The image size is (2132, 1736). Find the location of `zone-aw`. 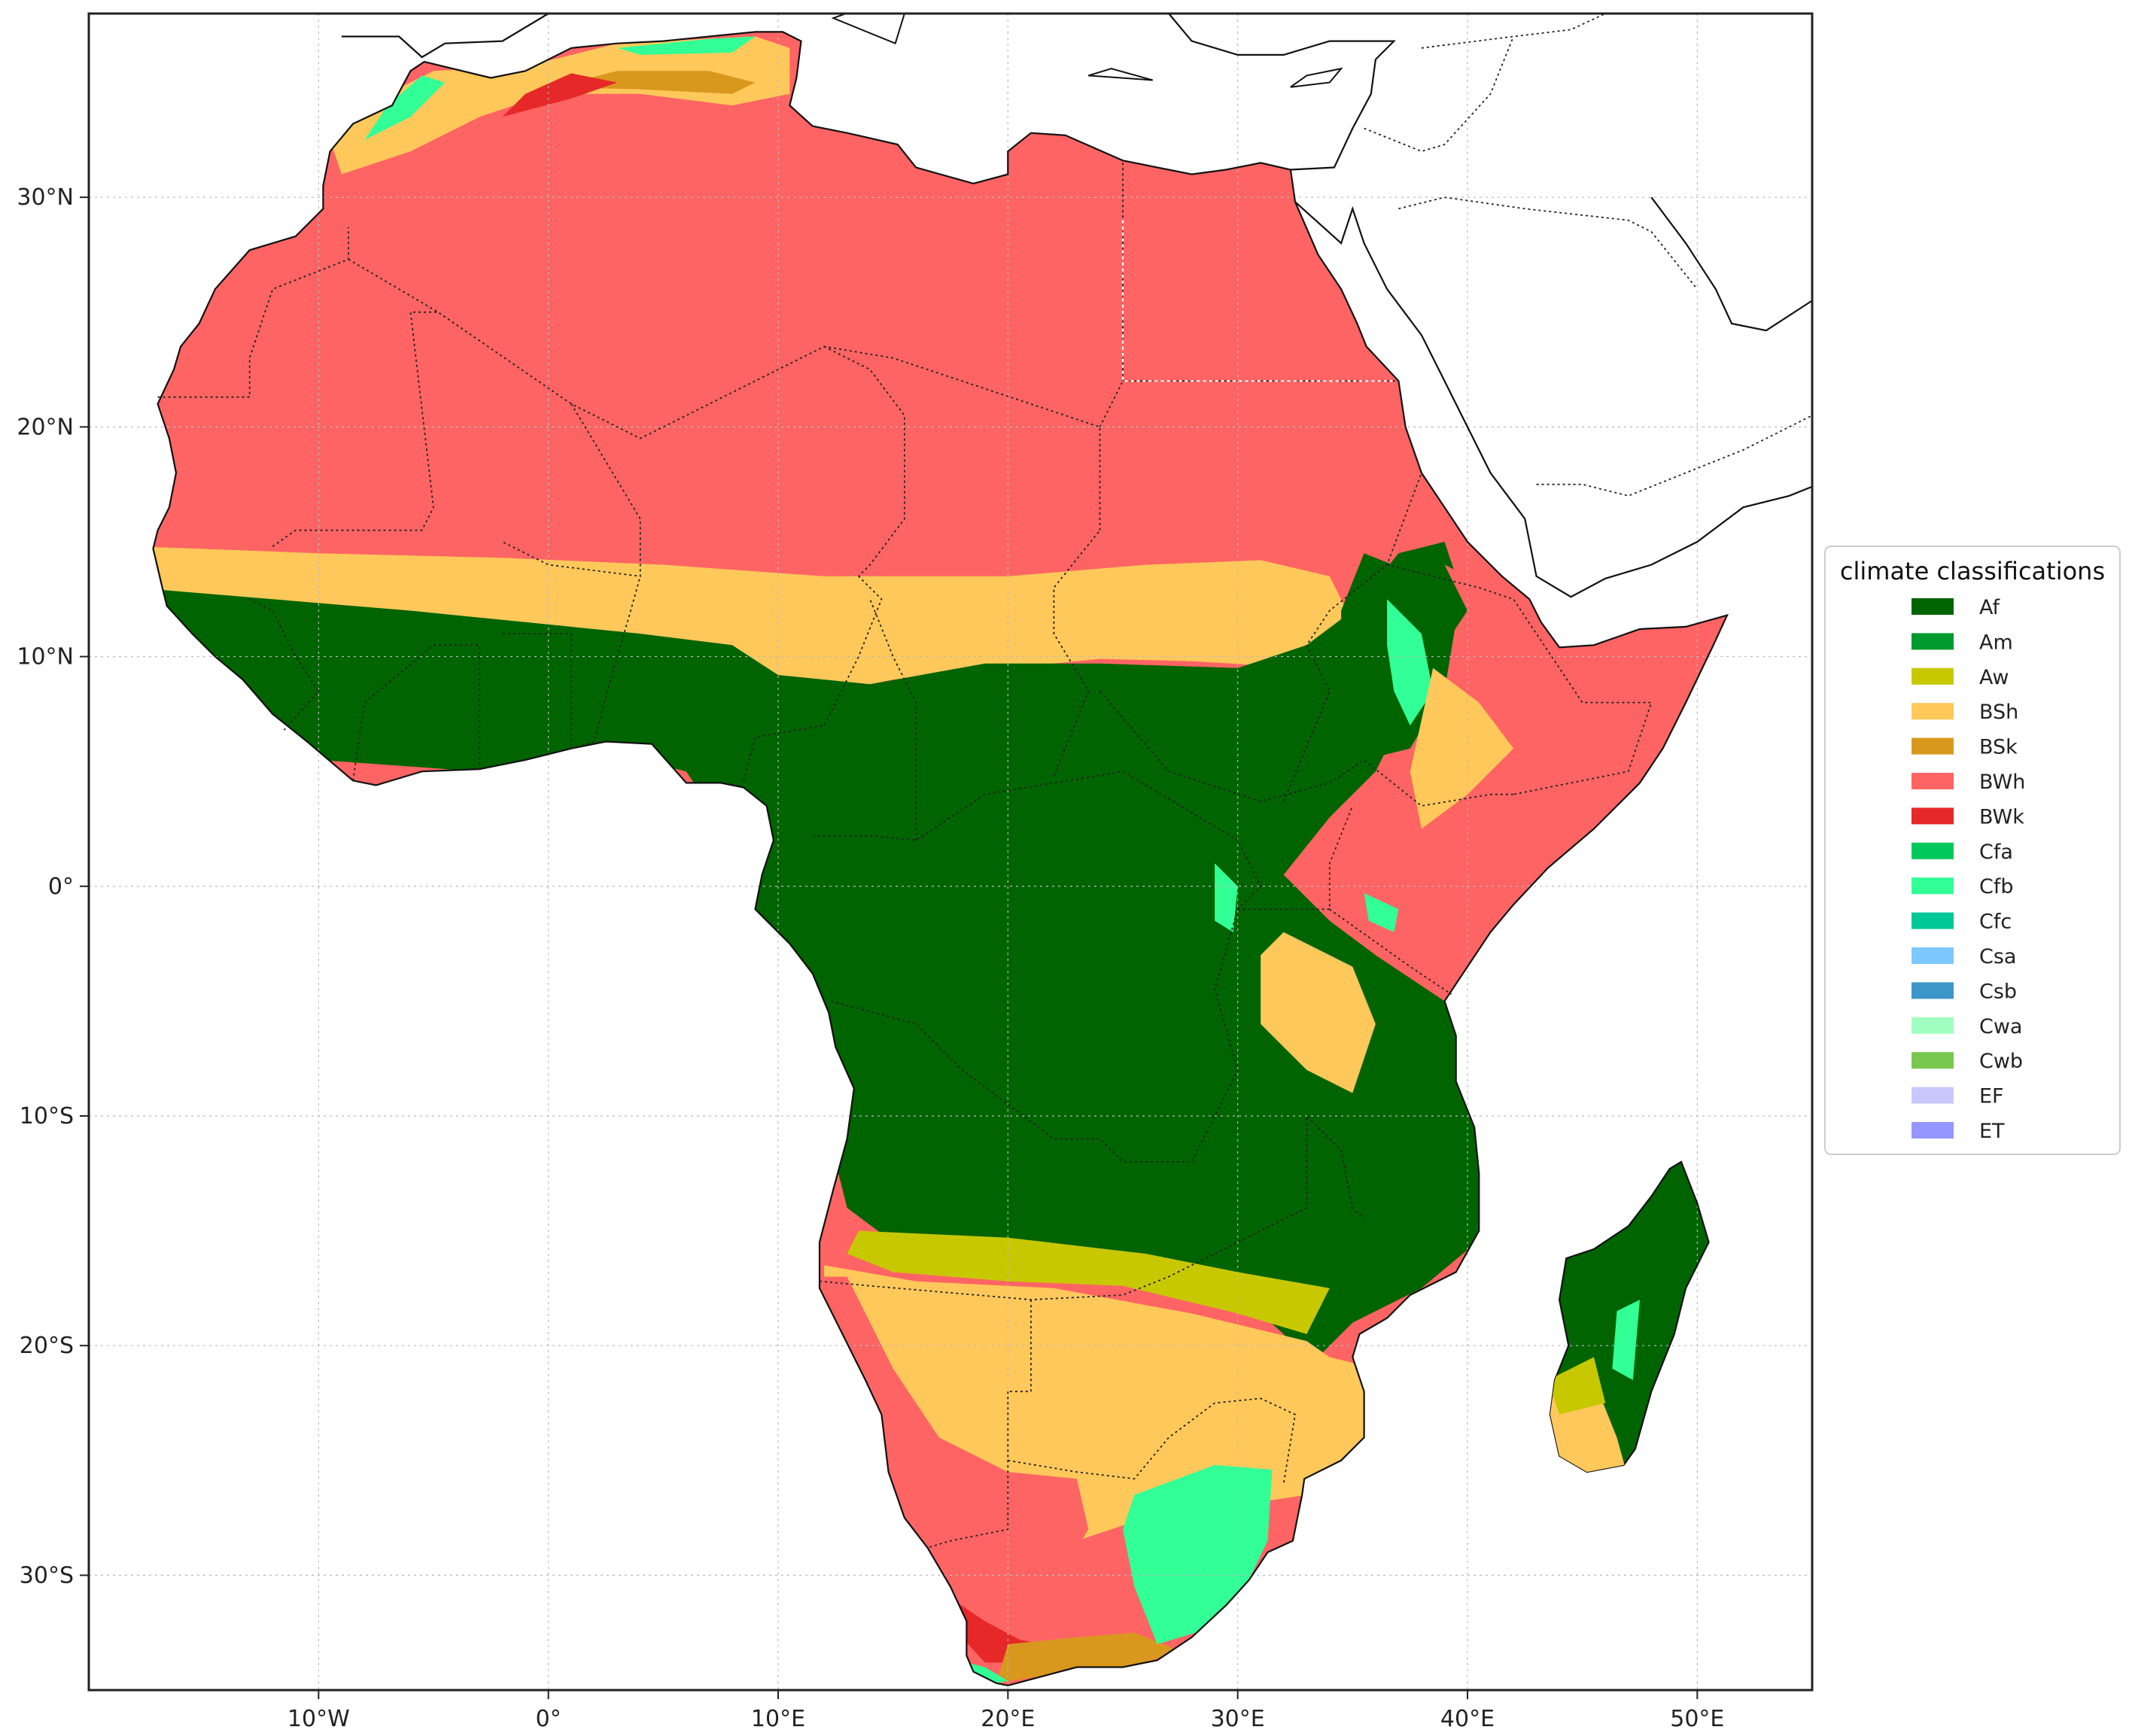

zone-aw is located at coordinates (1088, 1282).